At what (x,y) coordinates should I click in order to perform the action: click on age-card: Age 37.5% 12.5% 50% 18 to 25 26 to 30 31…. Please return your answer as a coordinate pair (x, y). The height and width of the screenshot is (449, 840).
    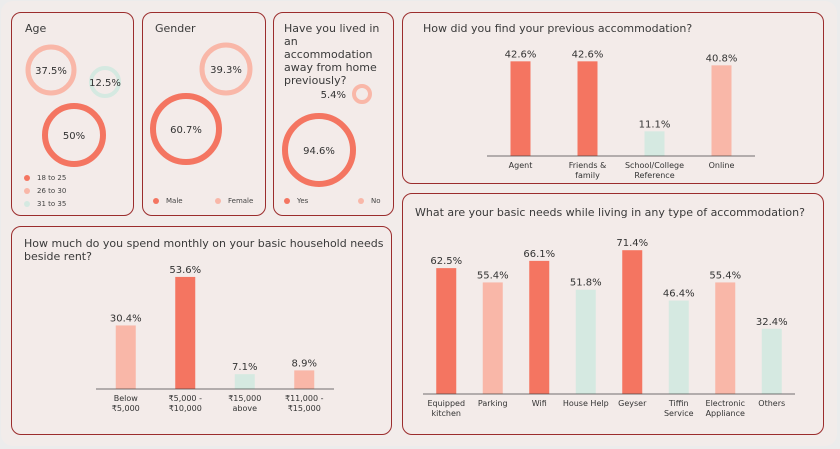
    Looking at the image, I should click on (72, 114).